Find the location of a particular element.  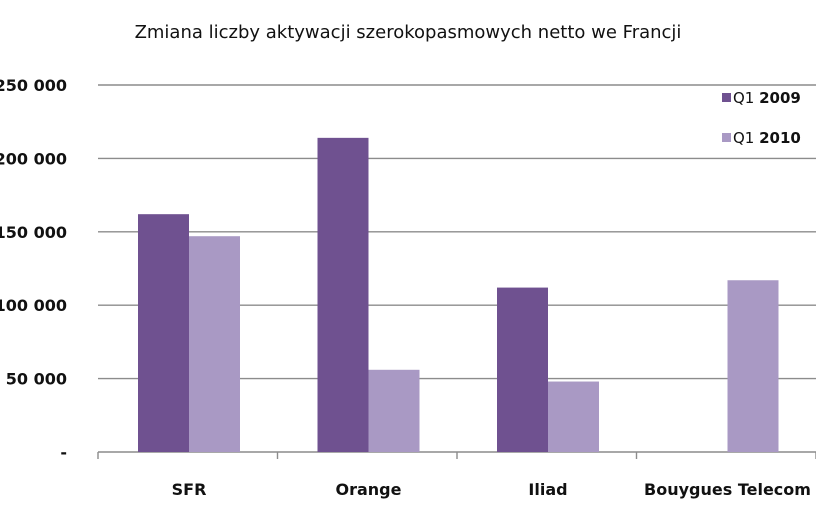

legend: Q1 2009 Q1 2010 is located at coordinates (761, 118).